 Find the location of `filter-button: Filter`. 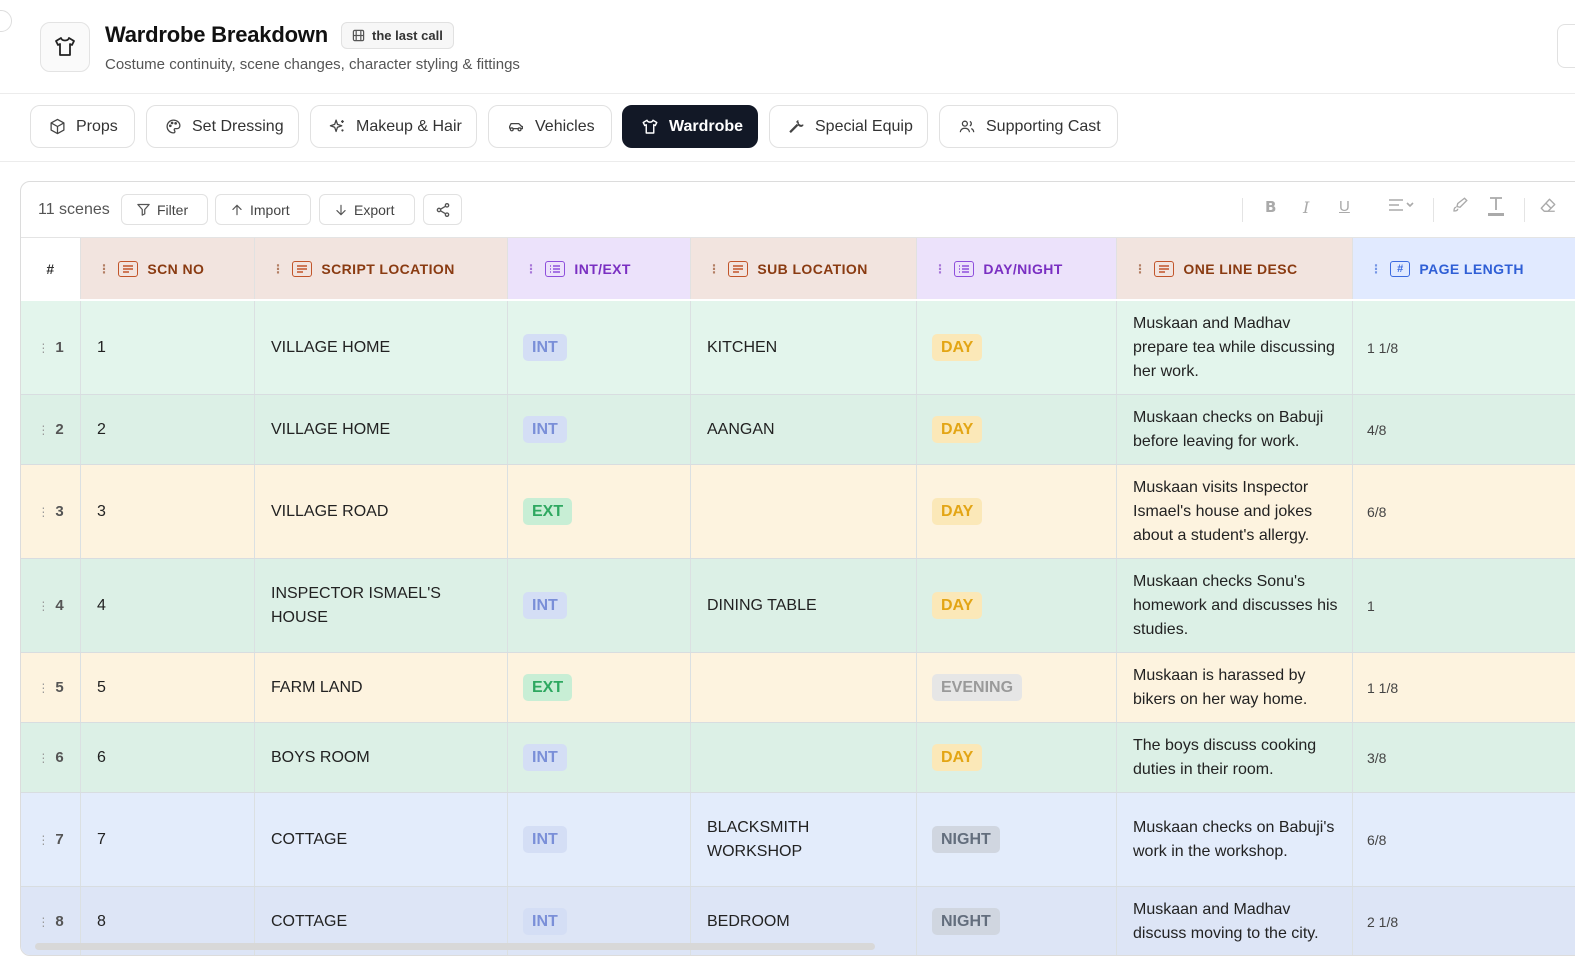

filter-button: Filter is located at coordinates (164, 209).